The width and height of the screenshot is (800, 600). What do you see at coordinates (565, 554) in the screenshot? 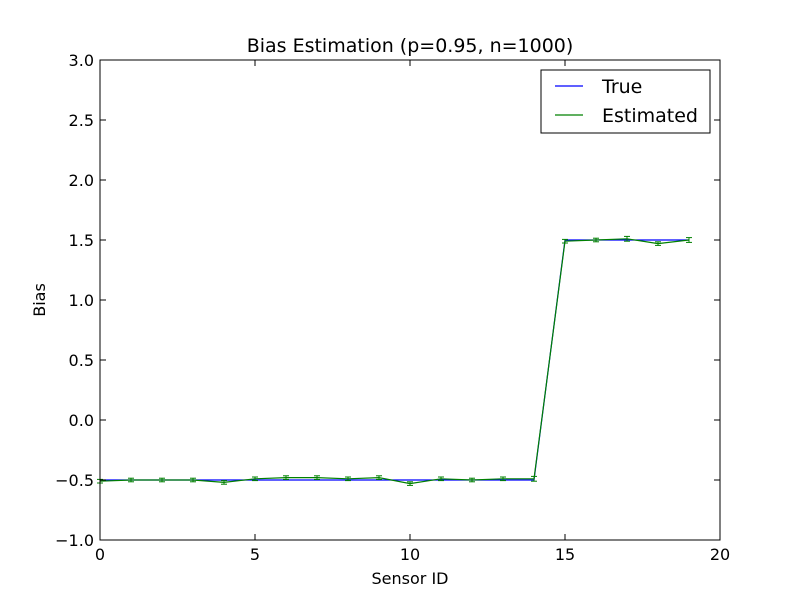
I see `x-tick-label: 15` at bounding box center [565, 554].